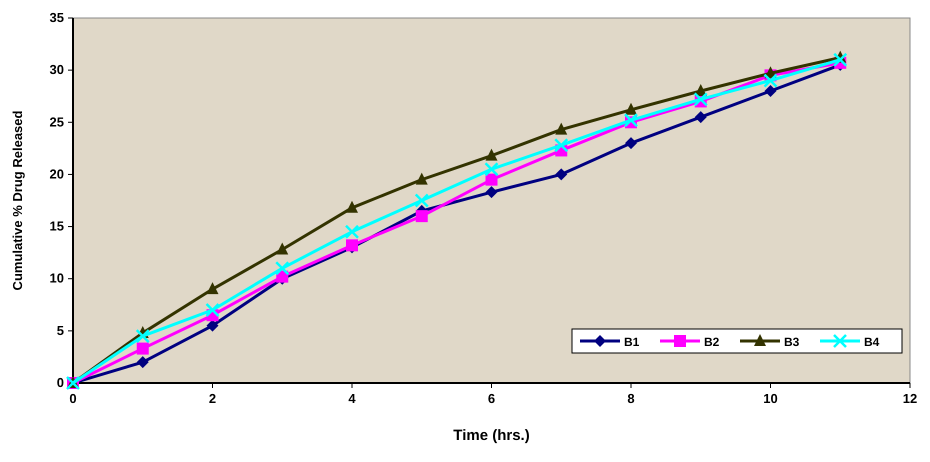 This screenshot has width=930, height=462. What do you see at coordinates (491, 435) in the screenshot?
I see `x-axis-title: Time (hrs.)` at bounding box center [491, 435].